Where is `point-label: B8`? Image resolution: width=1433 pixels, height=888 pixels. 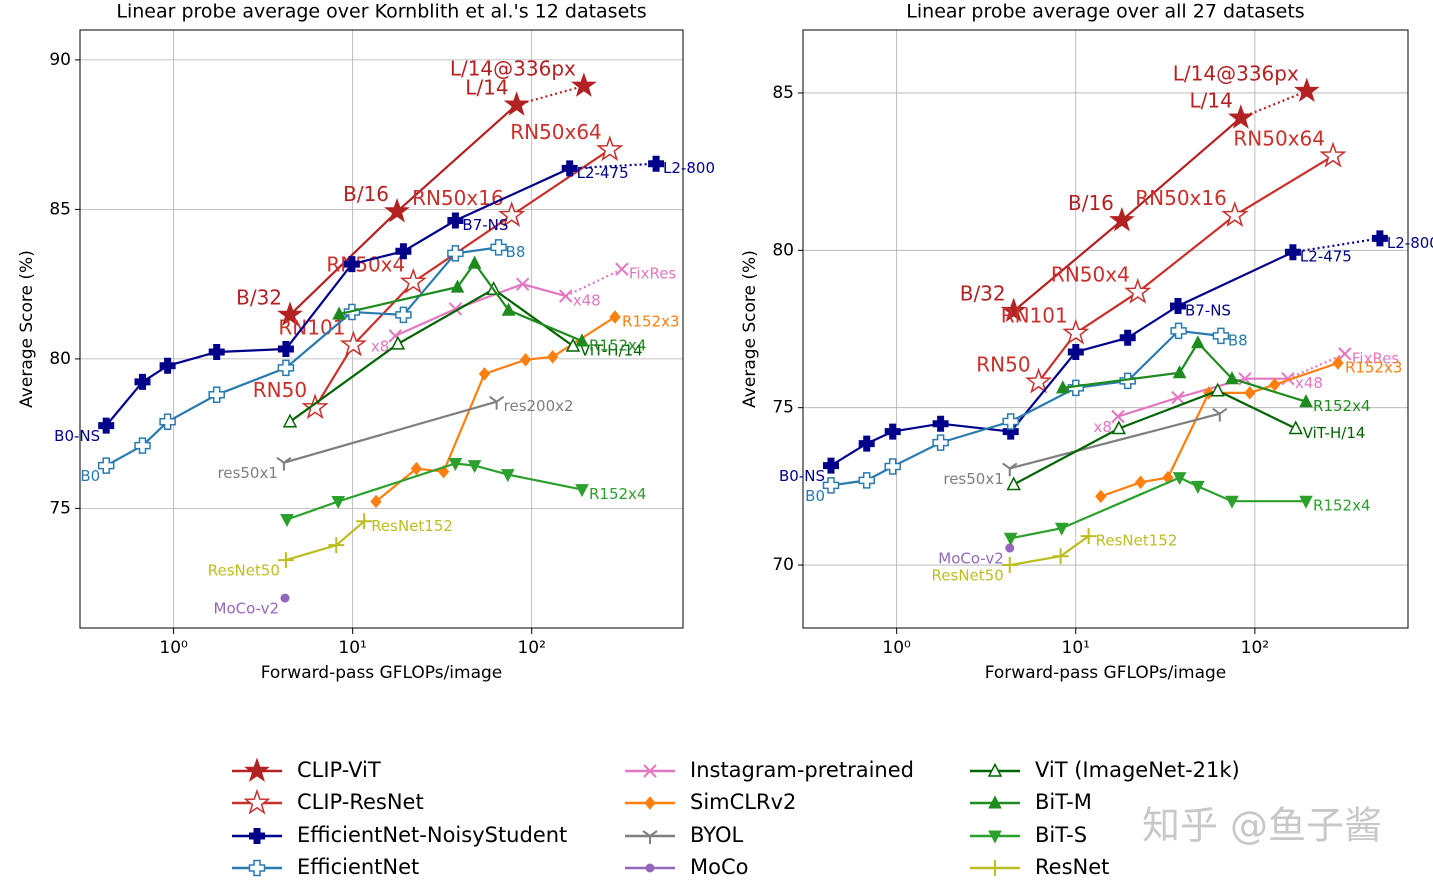 point-label: B8 is located at coordinates (1238, 340).